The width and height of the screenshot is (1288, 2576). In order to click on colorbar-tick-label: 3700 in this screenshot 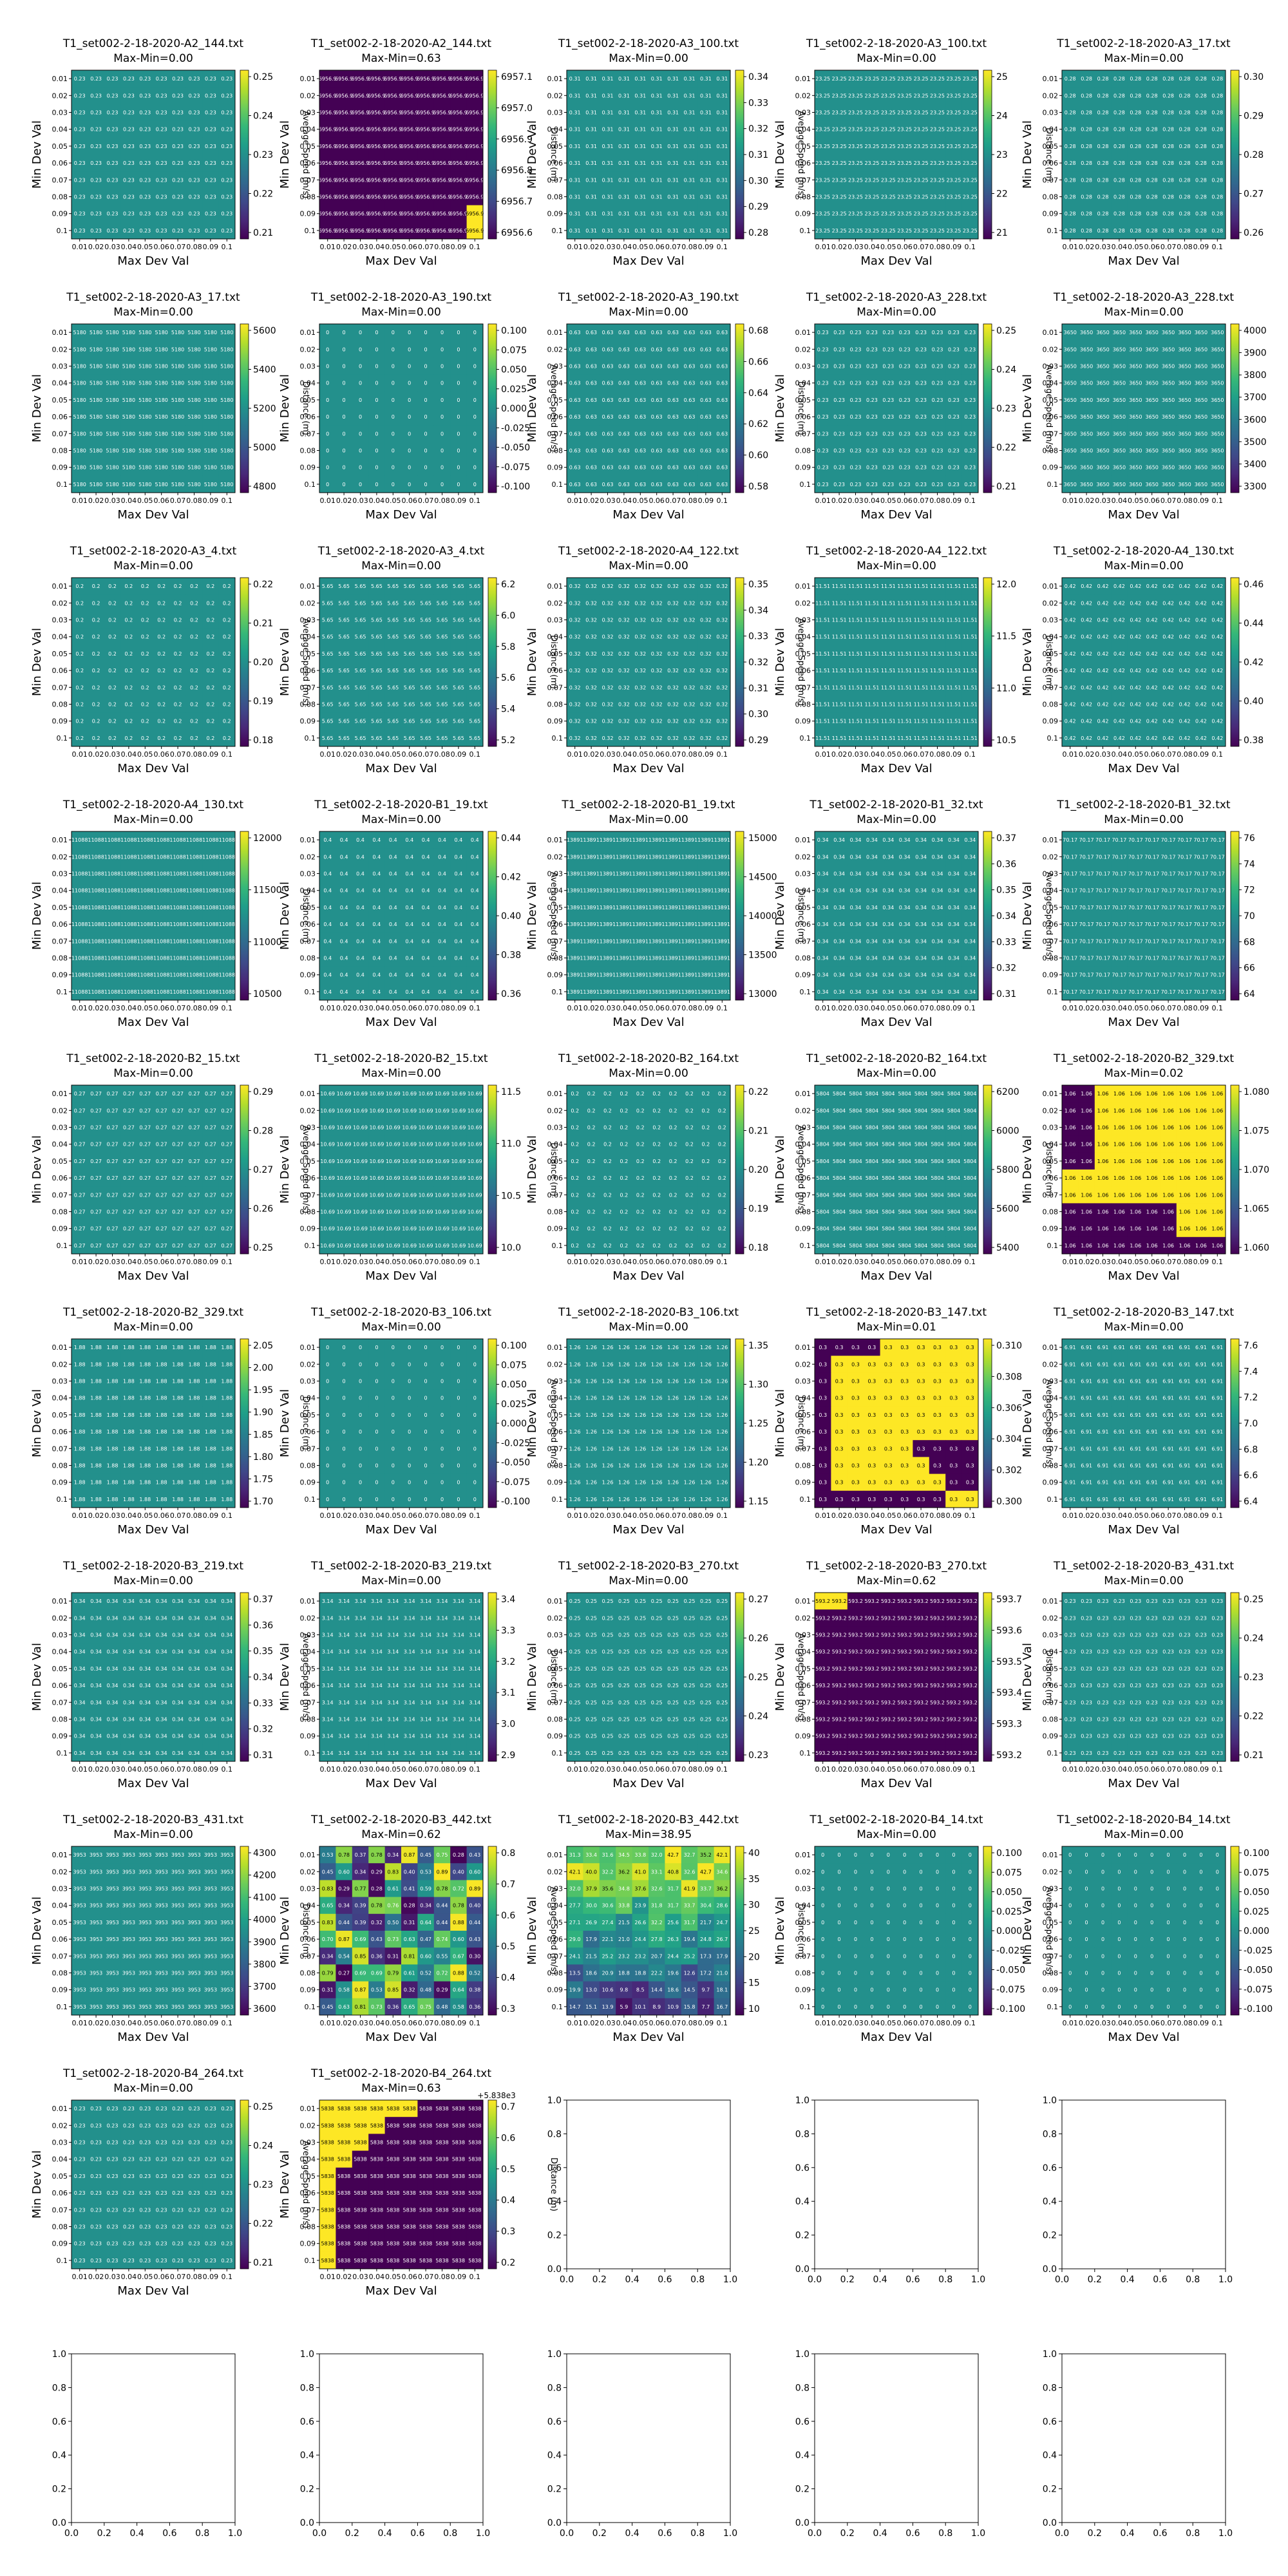, I will do `click(1255, 398)`.